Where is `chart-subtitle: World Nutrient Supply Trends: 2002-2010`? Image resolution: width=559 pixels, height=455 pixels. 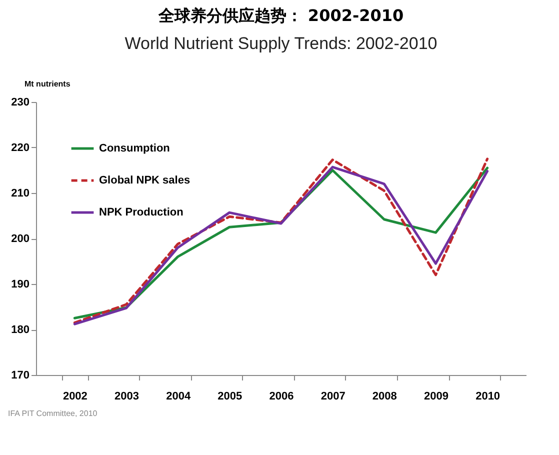
chart-subtitle: World Nutrient Supply Trends: 2002-2010 is located at coordinates (281, 43).